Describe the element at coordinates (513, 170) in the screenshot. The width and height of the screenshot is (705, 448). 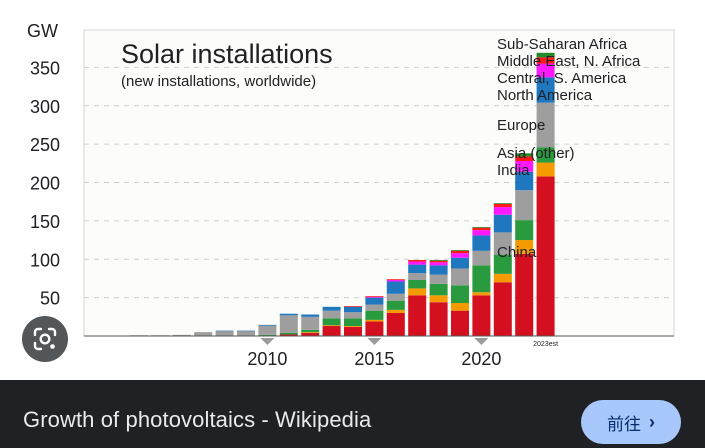
I see `legend-label: India` at that location.